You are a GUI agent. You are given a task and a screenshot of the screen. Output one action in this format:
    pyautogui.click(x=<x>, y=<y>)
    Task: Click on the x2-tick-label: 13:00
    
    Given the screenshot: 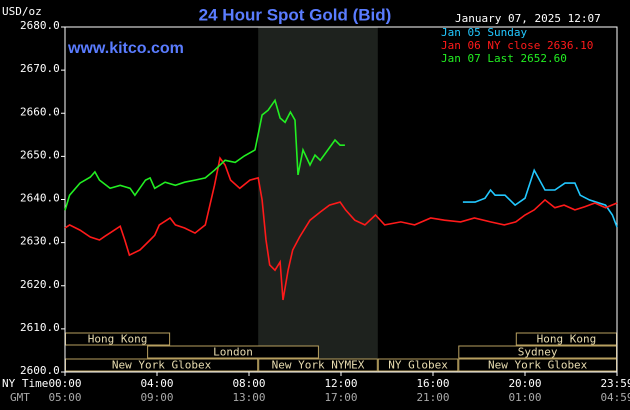 What is the action you would take?
    pyautogui.click(x=248, y=397)
    